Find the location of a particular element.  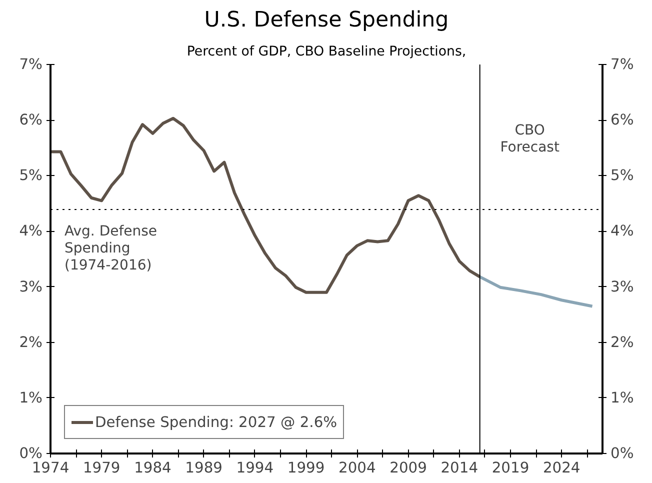

x-tick-label: 2004 is located at coordinates (357, 468).